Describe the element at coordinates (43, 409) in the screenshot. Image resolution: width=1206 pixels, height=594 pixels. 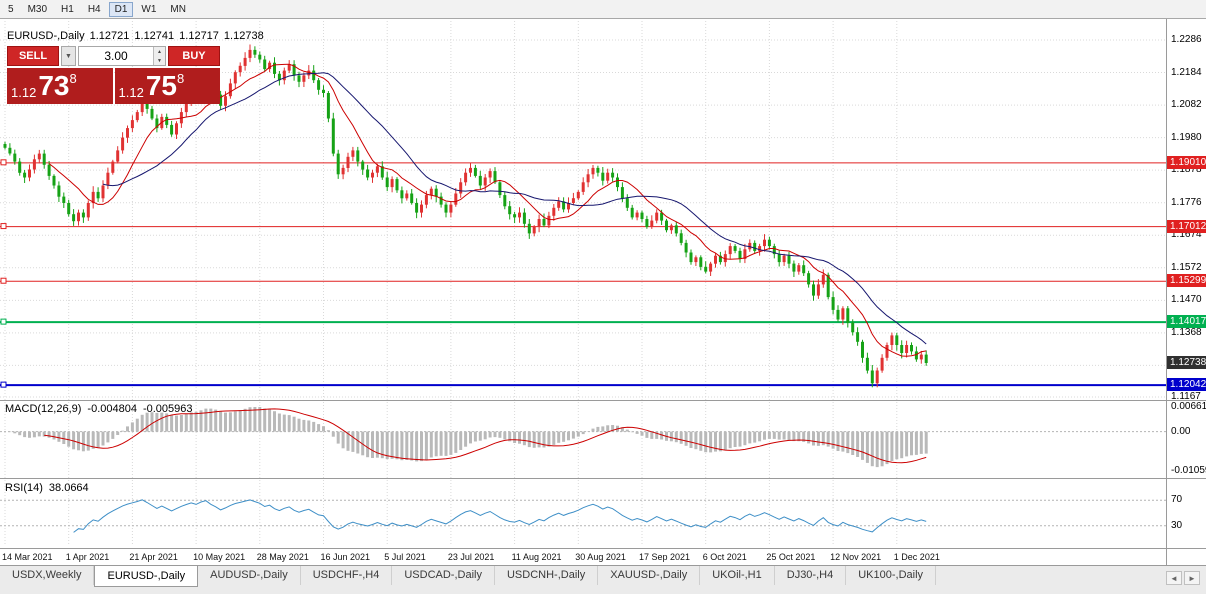
I see `macd-name: MACD(12,26,9)` at that location.